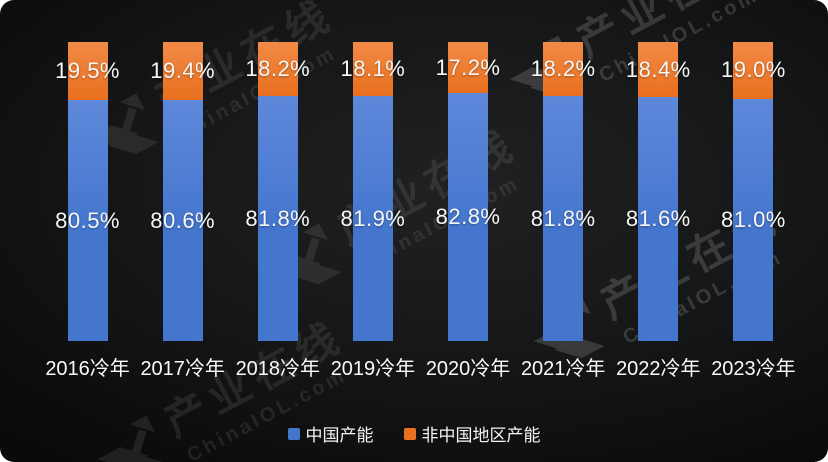 The width and height of the screenshot is (828, 462). I want to click on bar-column: 18.1% 81.9%, so click(372, 191).